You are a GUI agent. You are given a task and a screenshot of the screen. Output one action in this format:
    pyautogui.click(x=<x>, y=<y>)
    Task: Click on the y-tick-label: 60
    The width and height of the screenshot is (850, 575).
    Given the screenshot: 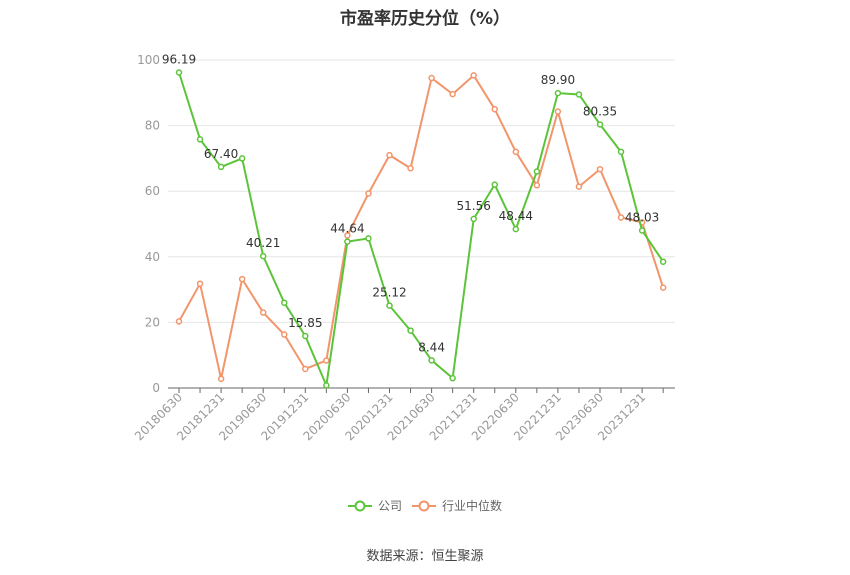 What is the action you would take?
    pyautogui.click(x=152, y=191)
    